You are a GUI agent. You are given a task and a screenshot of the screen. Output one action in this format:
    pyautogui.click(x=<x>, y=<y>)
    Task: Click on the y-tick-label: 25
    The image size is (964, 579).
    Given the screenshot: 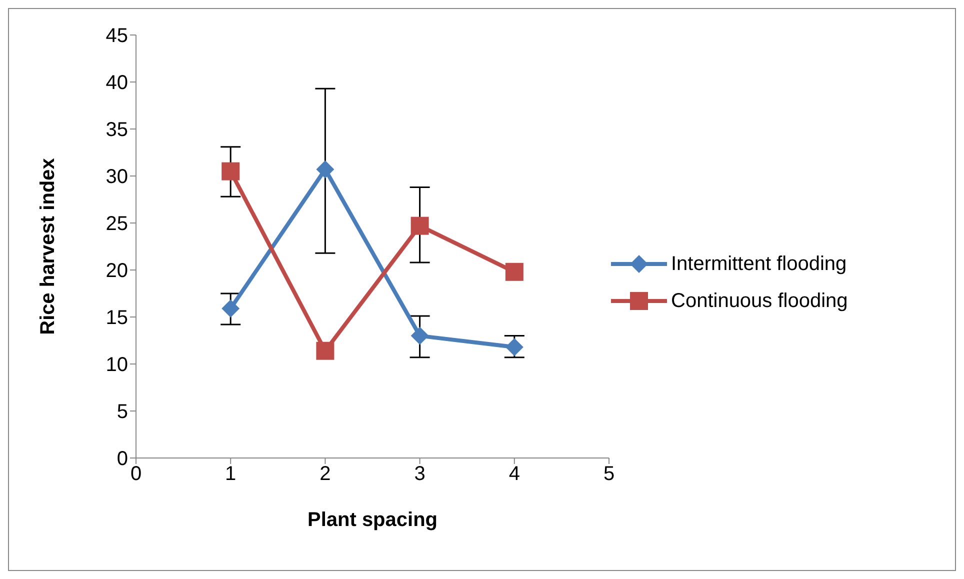 What is the action you would take?
    pyautogui.click(x=117, y=224)
    